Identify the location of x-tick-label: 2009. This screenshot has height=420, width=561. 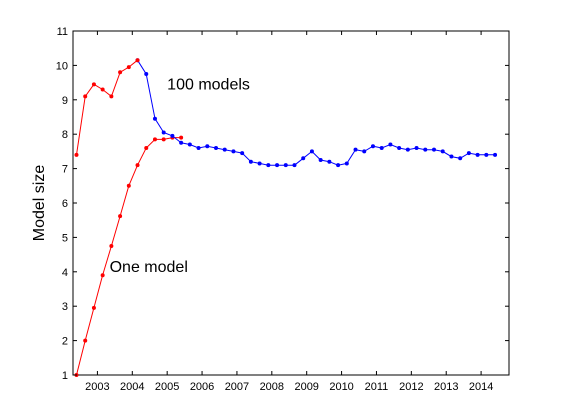
(306, 387).